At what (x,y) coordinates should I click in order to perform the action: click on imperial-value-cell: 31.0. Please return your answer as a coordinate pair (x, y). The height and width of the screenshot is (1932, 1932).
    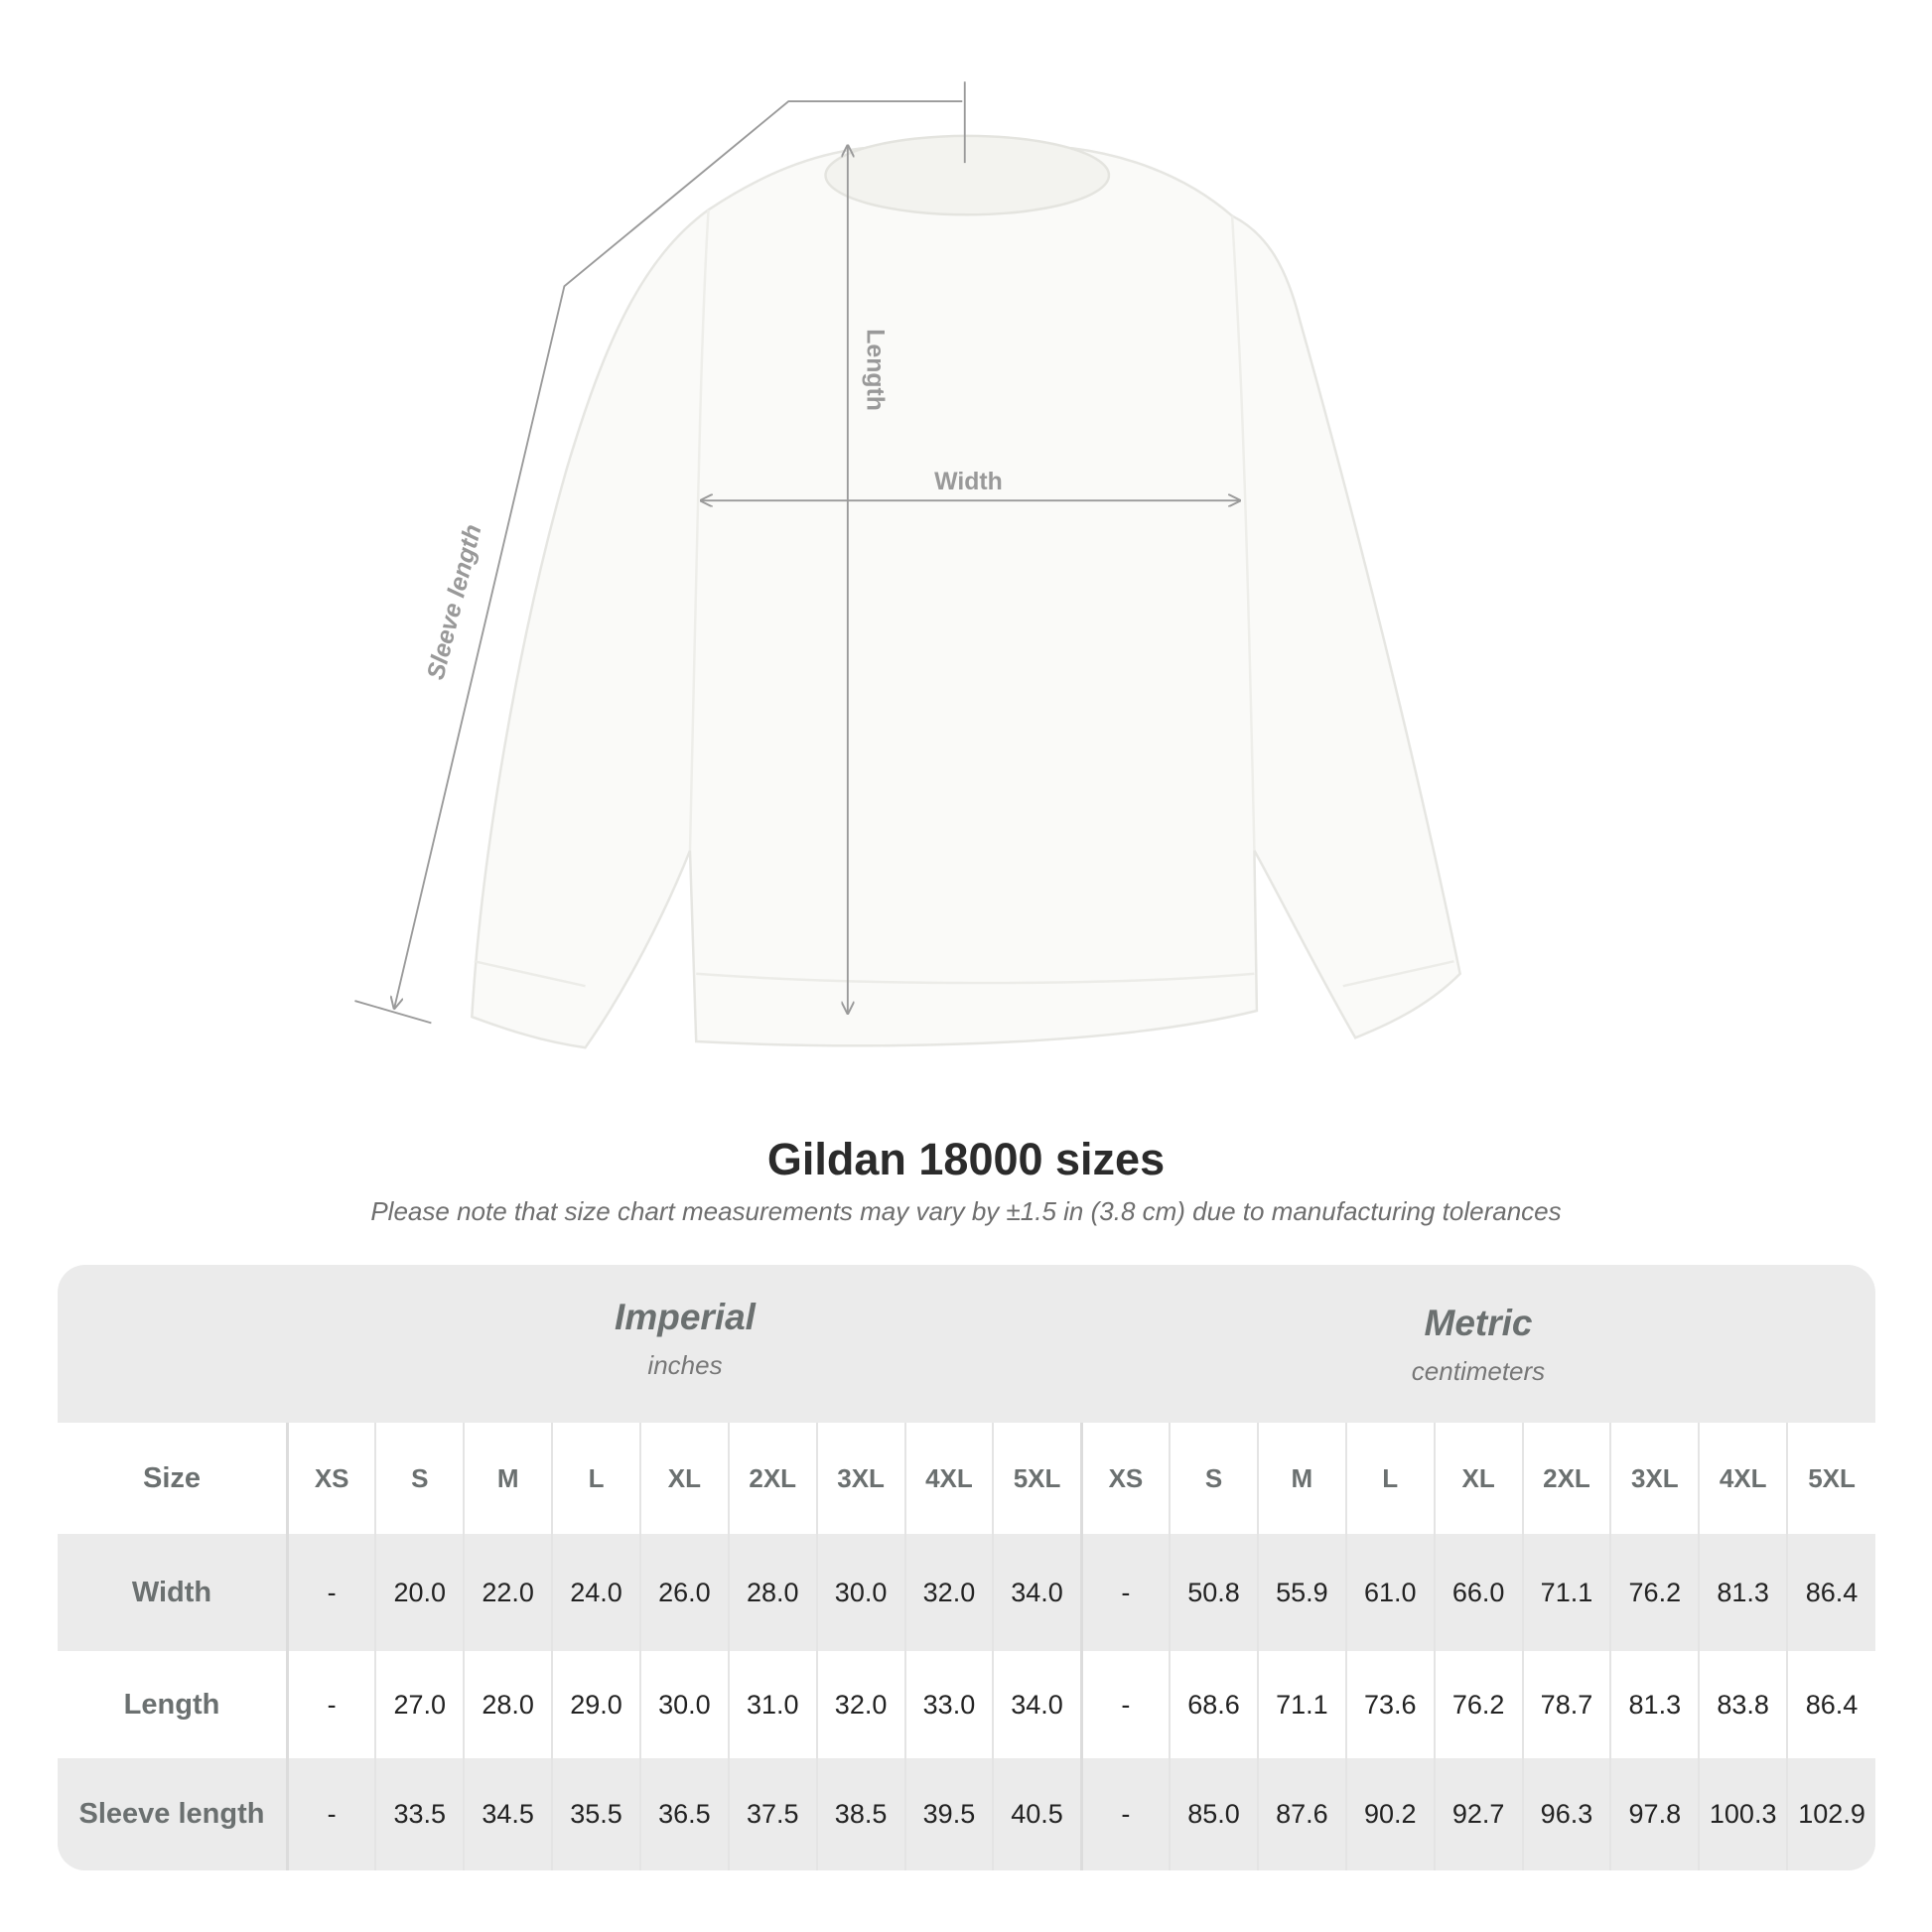
    Looking at the image, I should click on (772, 1705).